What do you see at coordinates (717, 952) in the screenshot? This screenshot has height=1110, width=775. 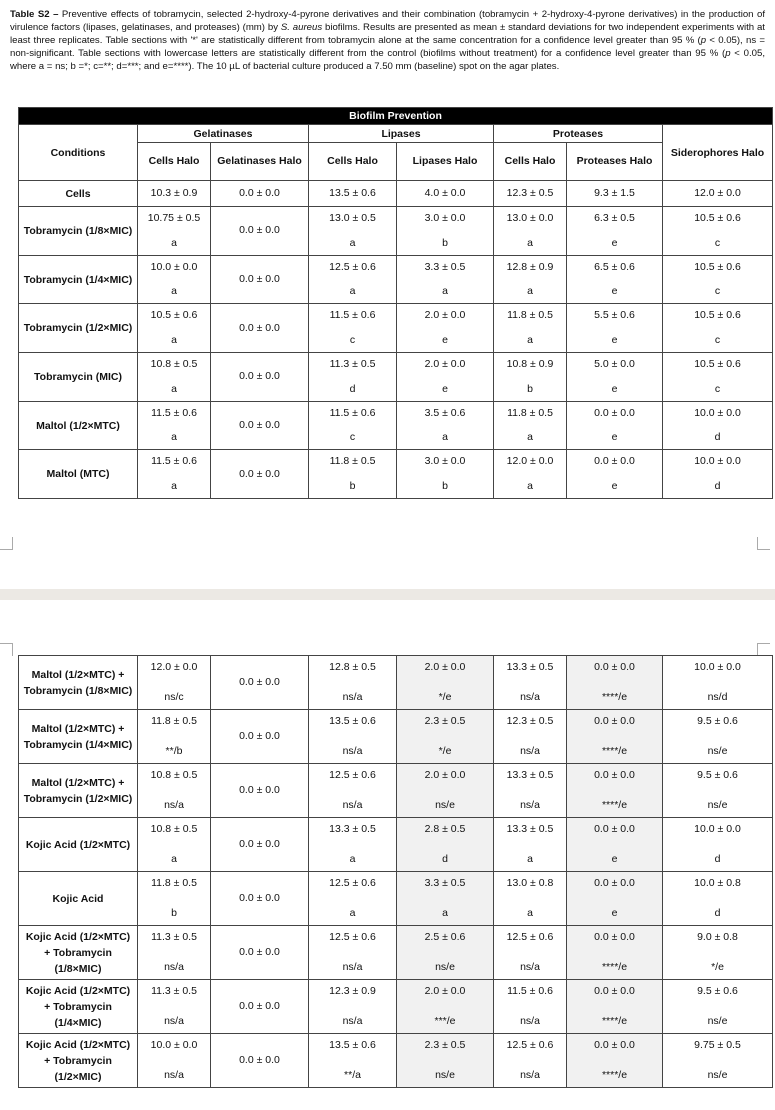 I see `data-cell: 9.0 ± 0.8 */e` at bounding box center [717, 952].